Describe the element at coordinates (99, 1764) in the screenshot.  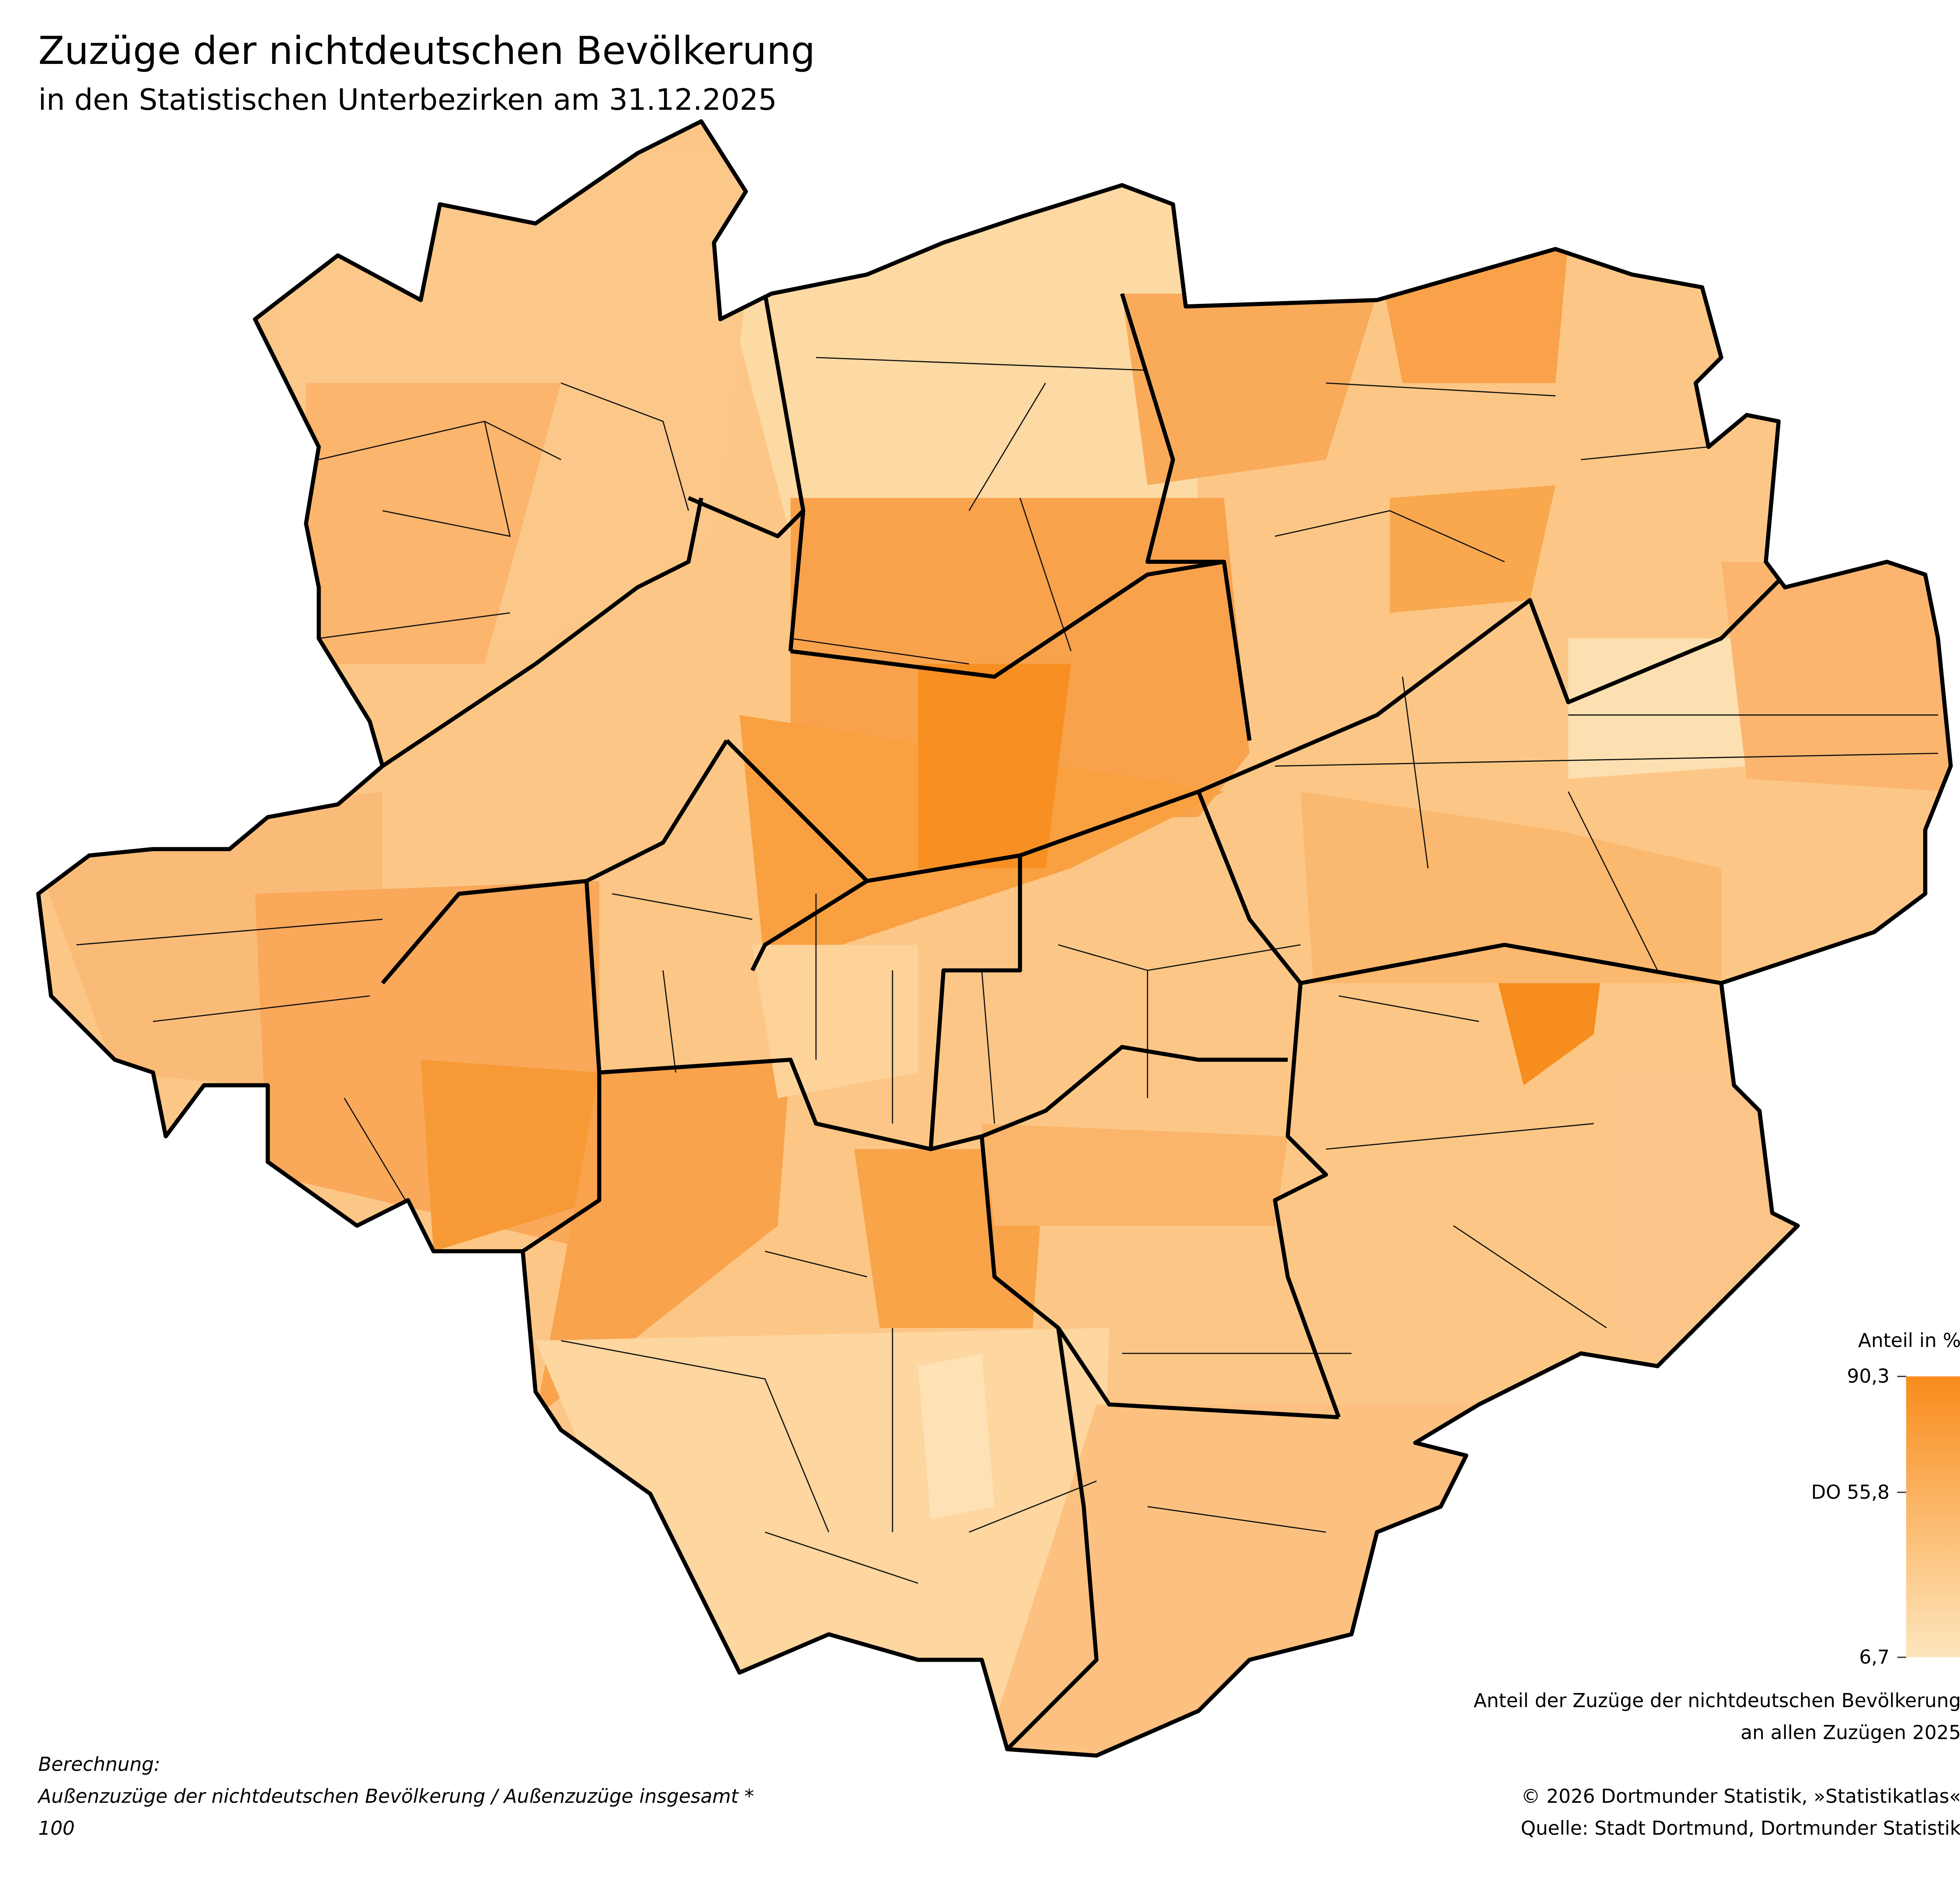
I see `note-heading: Berechnung:` at that location.